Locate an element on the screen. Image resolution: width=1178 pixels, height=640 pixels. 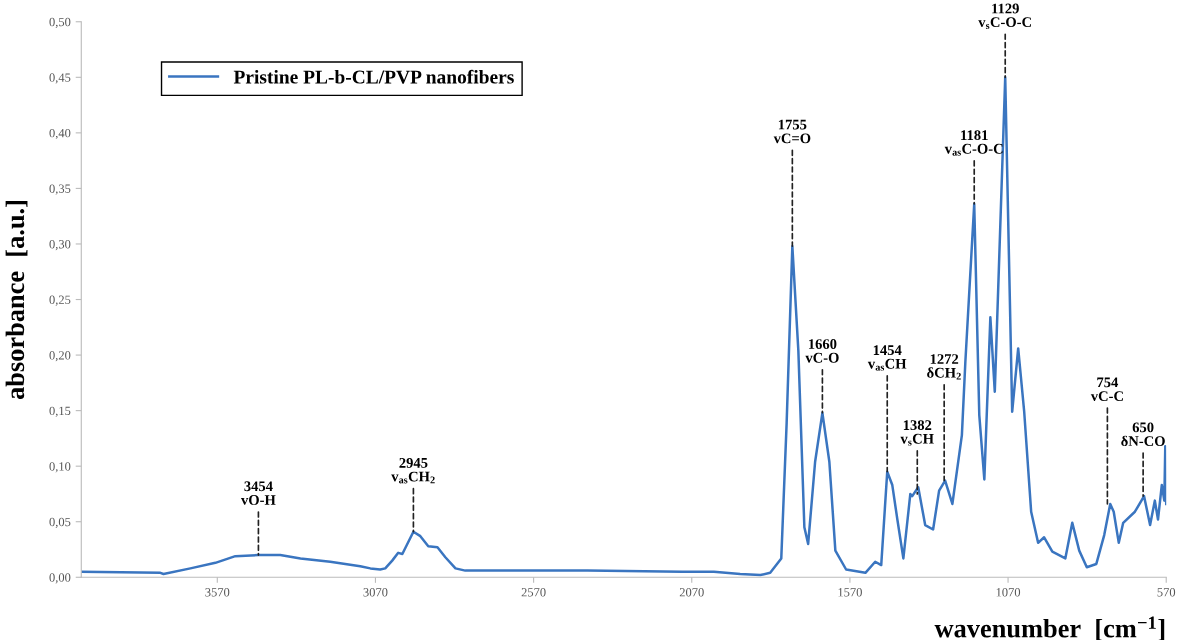
legend-label: Pristine PL-b-CL/PVP nanofibers is located at coordinates (373, 76).